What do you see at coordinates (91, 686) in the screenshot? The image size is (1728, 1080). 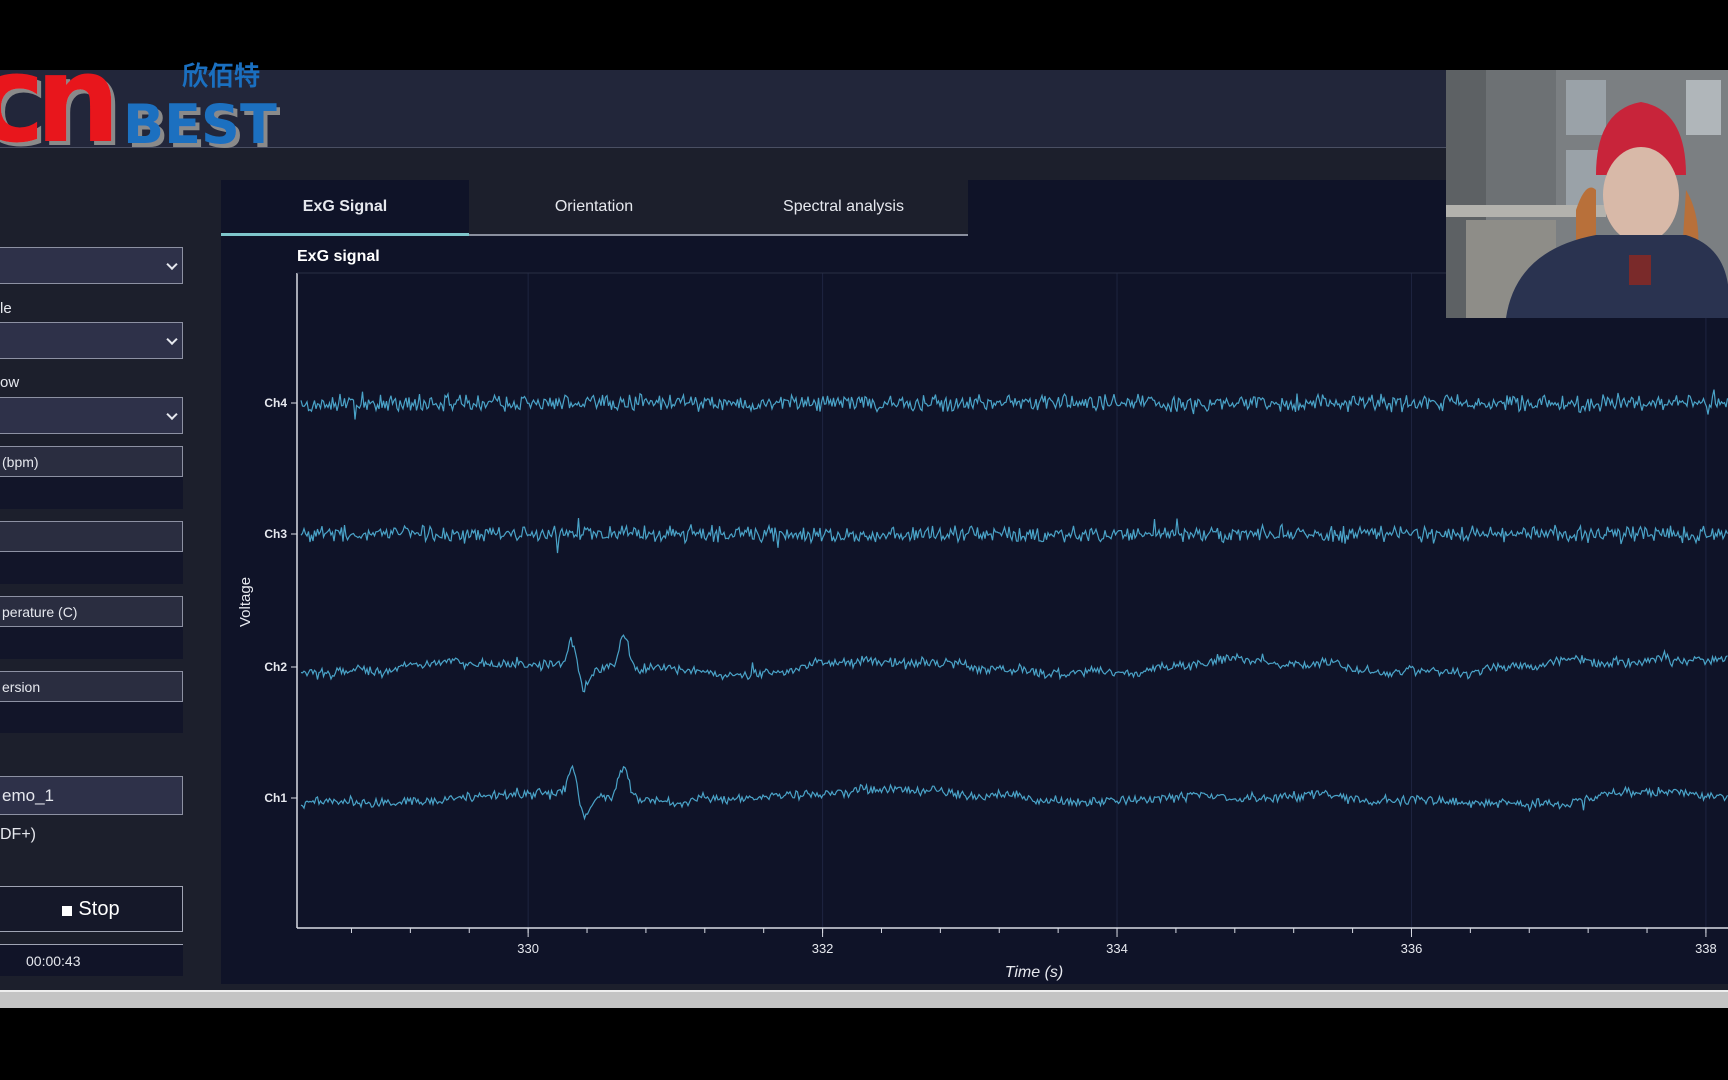 I see `firmware-version-label: ersion` at bounding box center [91, 686].